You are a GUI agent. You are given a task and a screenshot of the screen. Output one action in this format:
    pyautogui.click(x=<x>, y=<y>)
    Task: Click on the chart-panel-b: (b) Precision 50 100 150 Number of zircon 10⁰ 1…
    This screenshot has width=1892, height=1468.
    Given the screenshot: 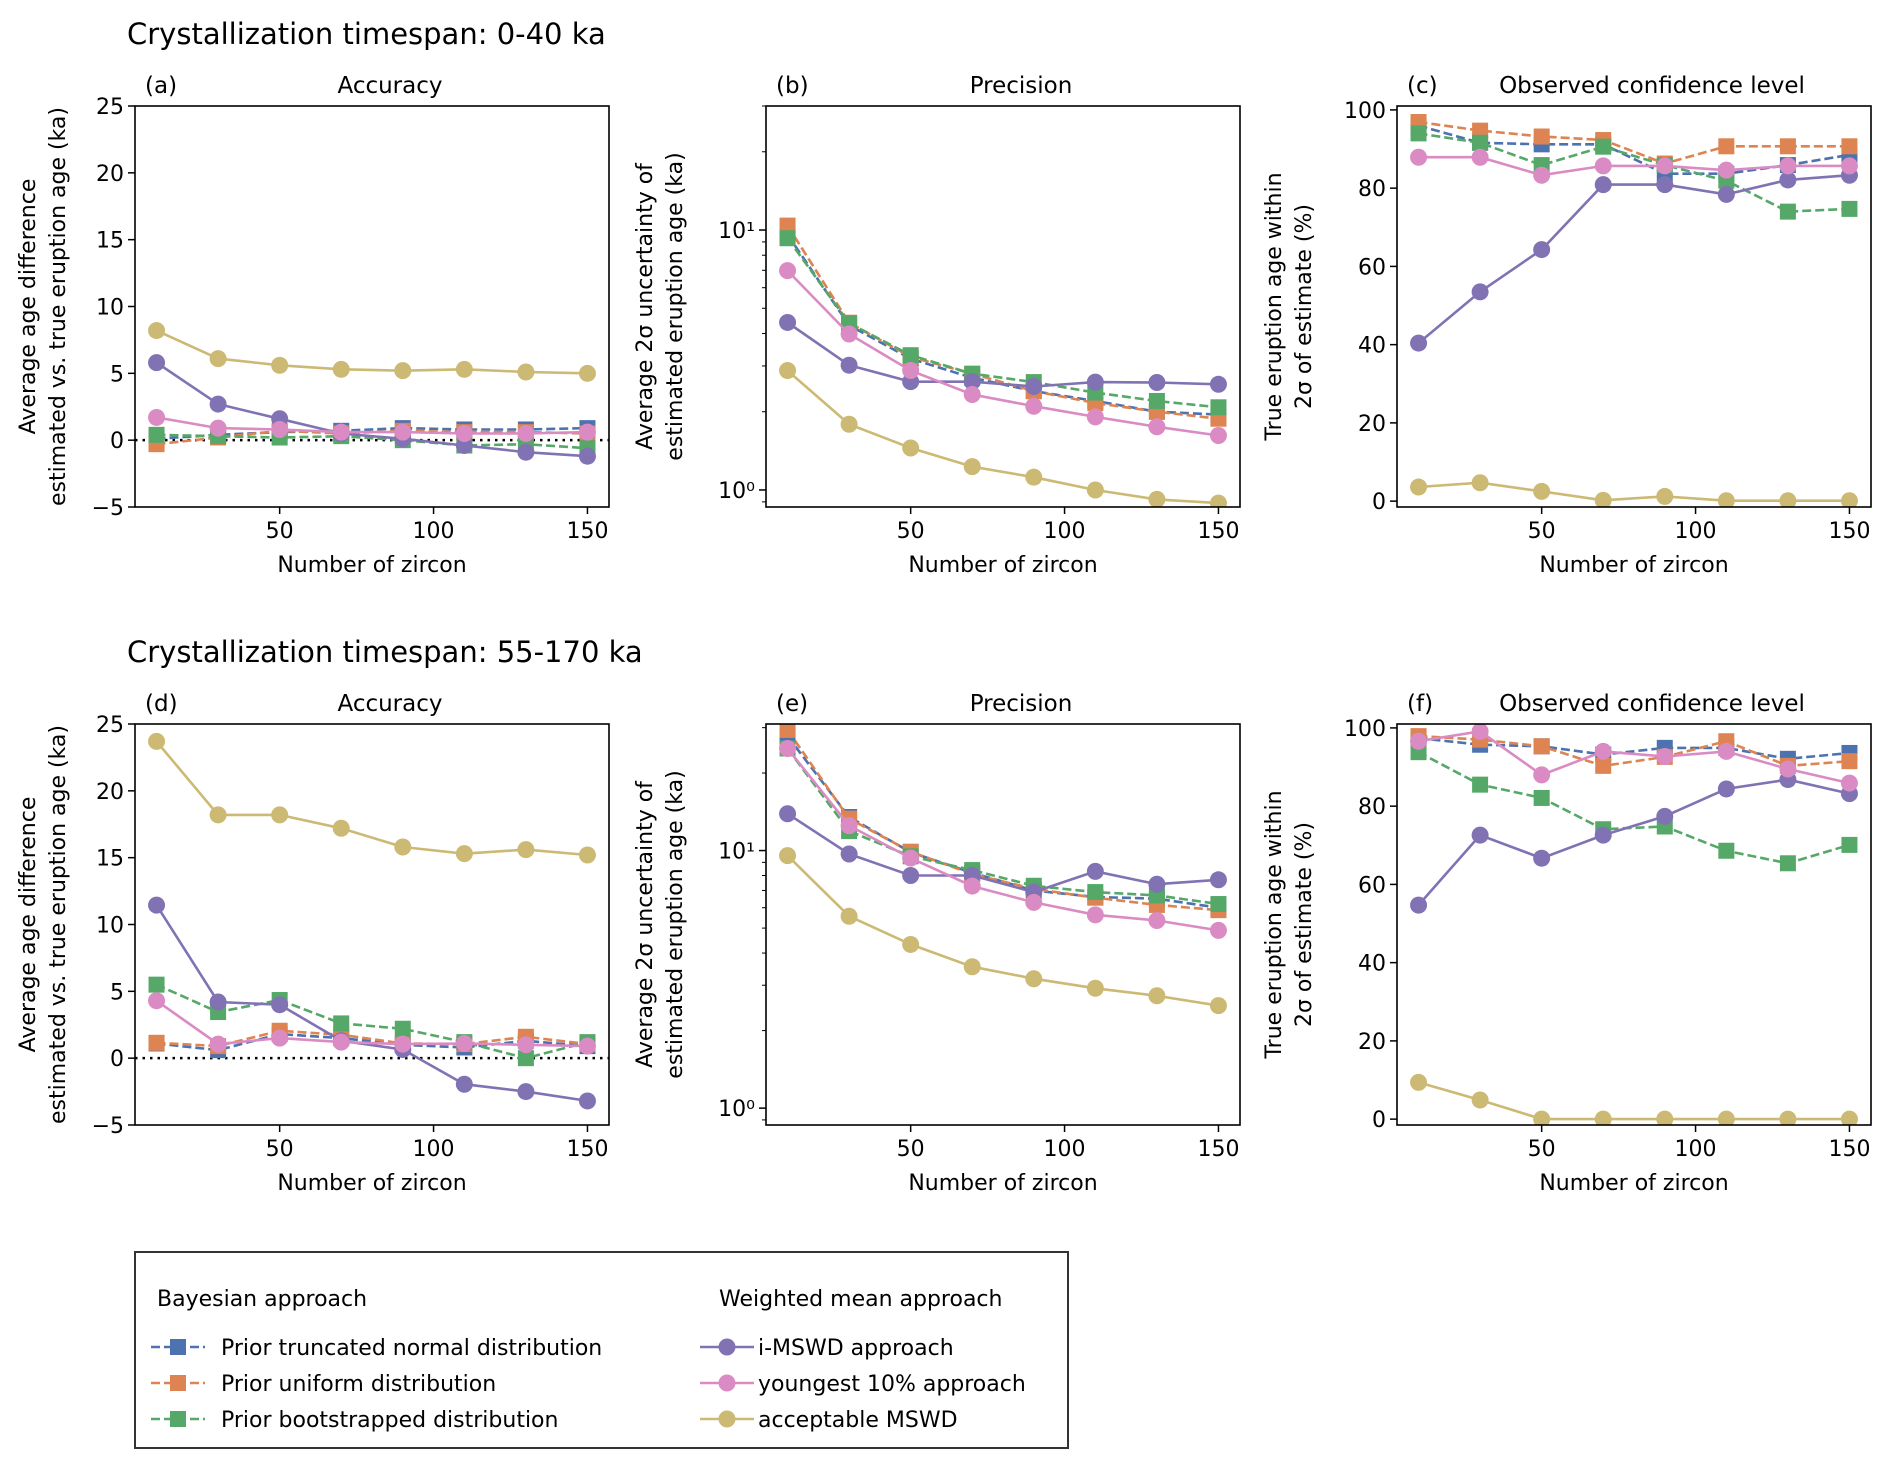 What is the action you would take?
    pyautogui.click(x=937, y=325)
    